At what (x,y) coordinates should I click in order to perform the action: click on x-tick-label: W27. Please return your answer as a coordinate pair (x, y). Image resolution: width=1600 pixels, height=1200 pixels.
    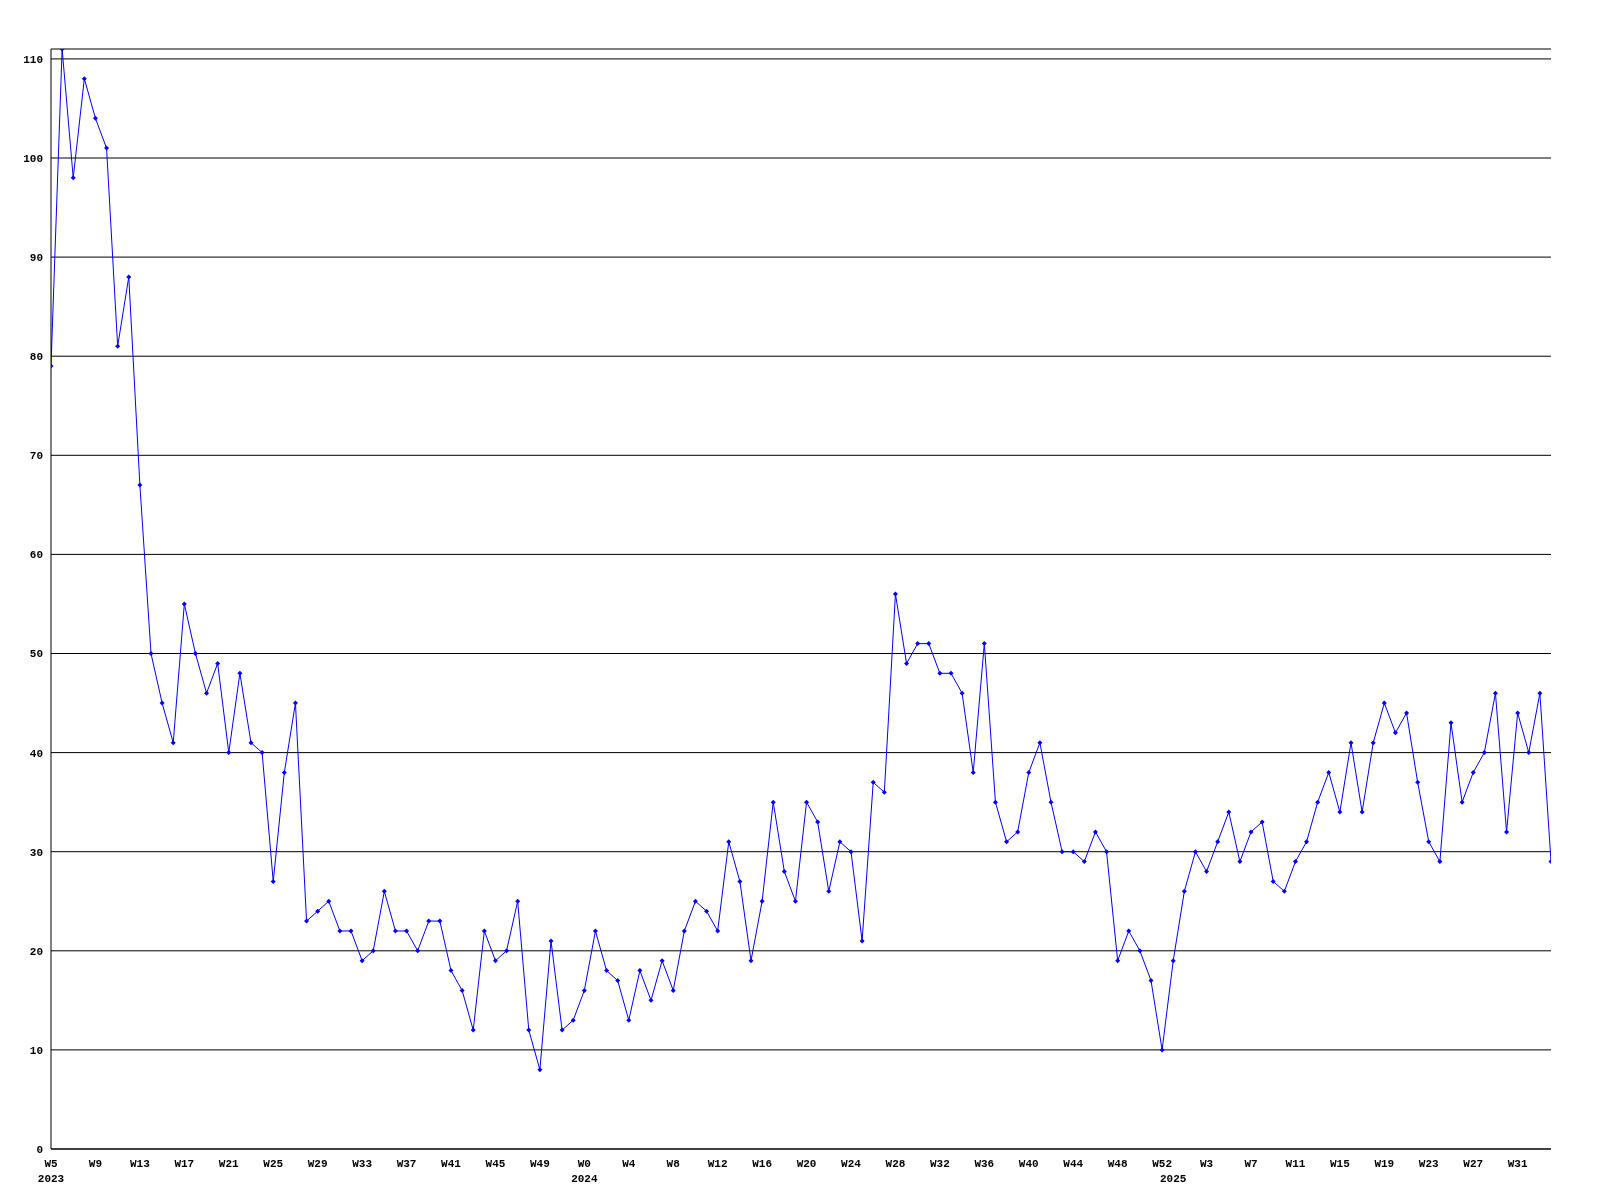
    Looking at the image, I should click on (1473, 1164).